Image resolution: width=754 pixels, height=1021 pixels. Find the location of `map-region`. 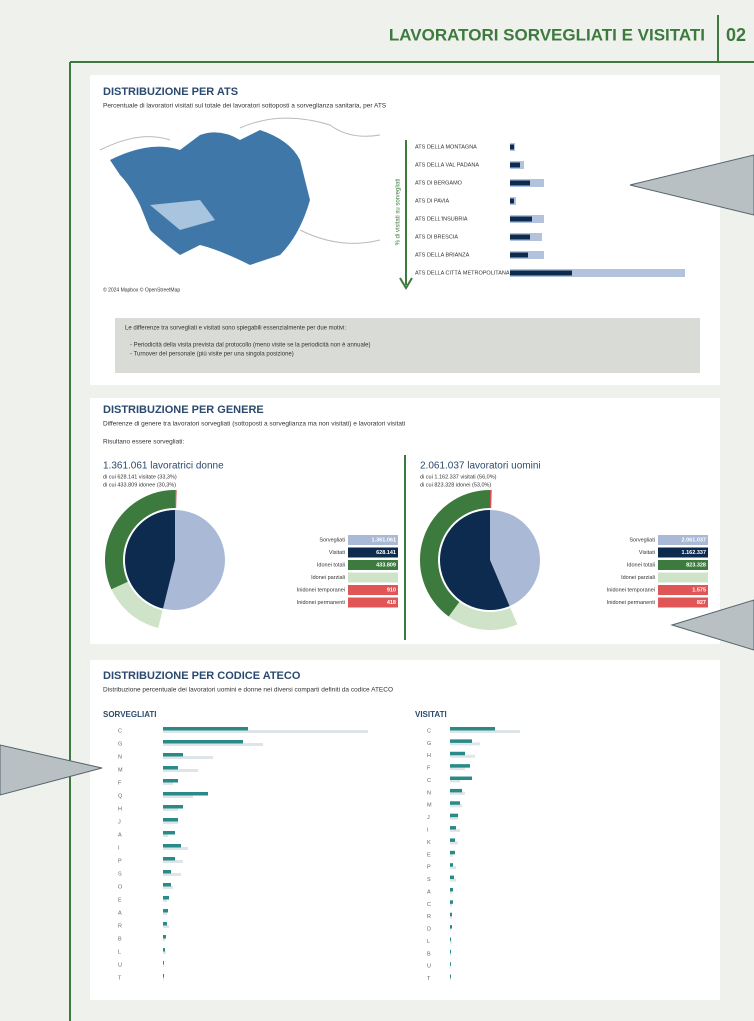

map-region is located at coordinates (210, 197).